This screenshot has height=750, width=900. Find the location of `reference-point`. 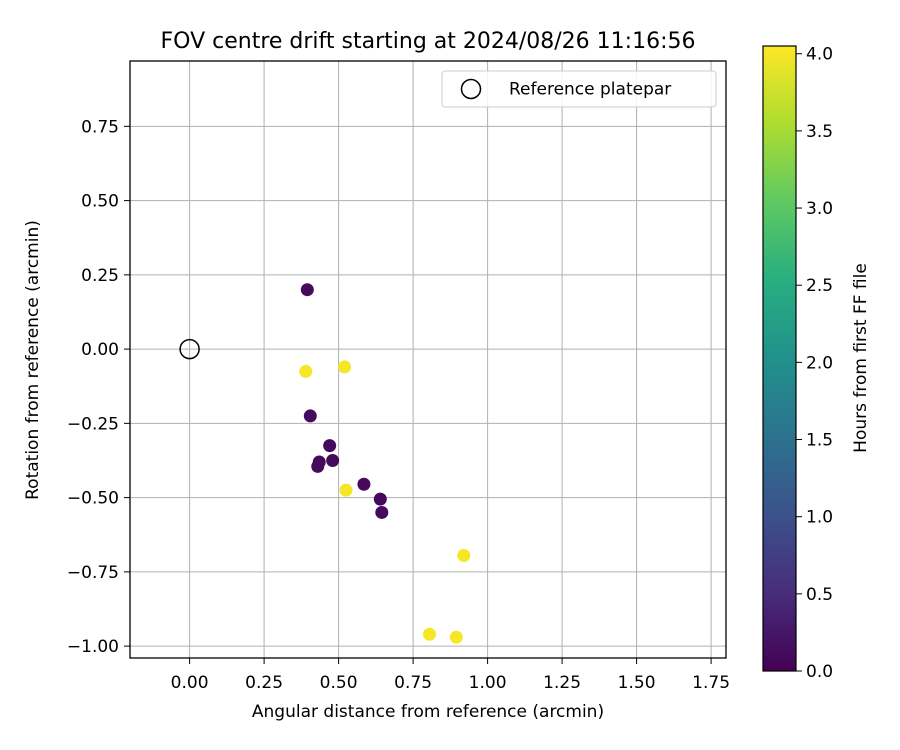

reference-point is located at coordinates (189, 349).